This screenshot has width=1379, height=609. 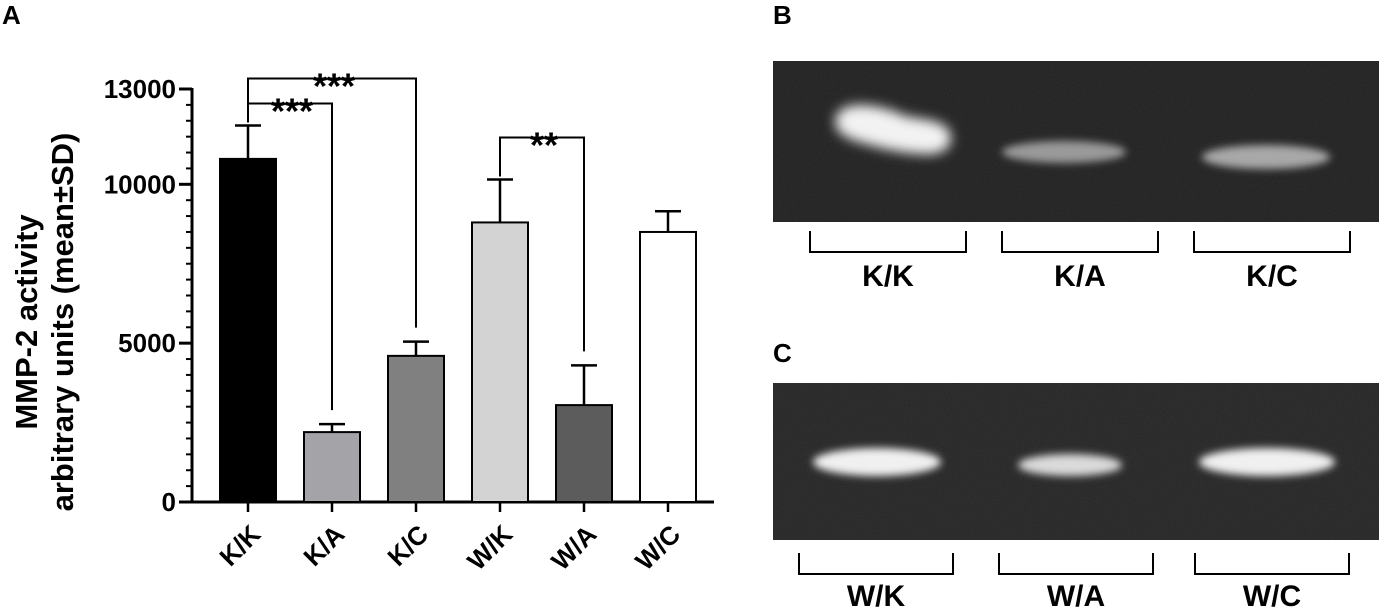 I want to click on y-axis-label: MMP-2 activity arbitrary units (mean±SD), so click(x=44, y=322).